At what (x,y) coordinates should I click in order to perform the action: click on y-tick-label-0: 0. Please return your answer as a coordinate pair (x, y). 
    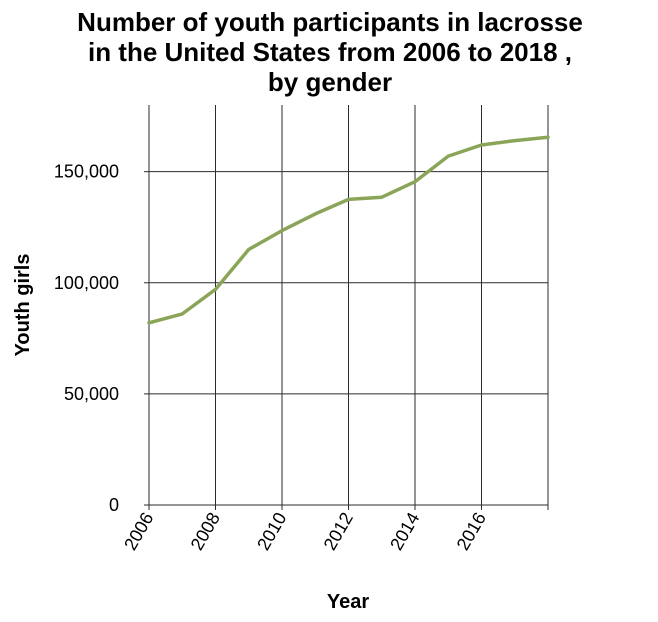
    Looking at the image, I should click on (114, 505).